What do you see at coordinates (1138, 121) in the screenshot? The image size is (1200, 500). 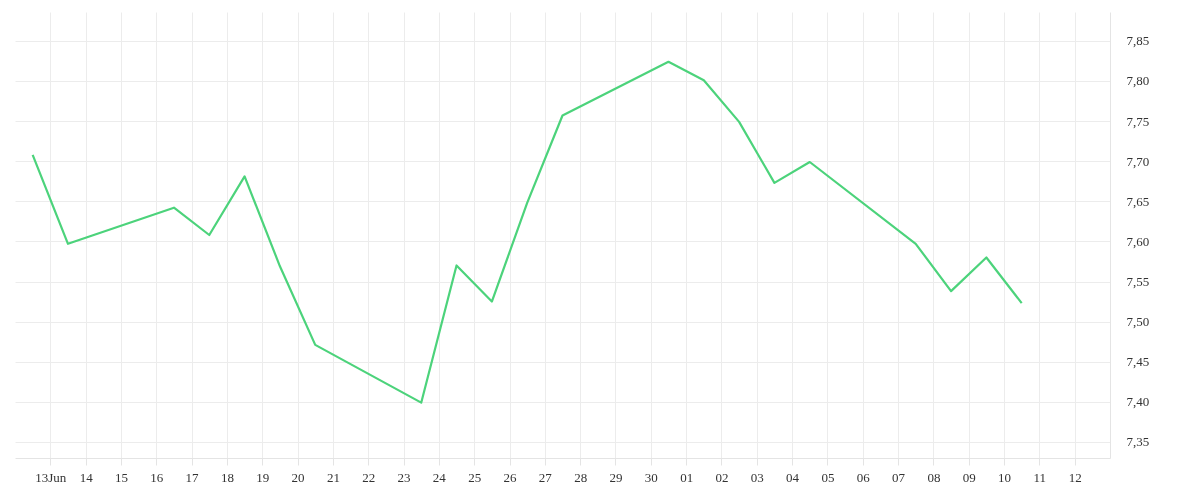 I see `y-tick-label: 7,75` at bounding box center [1138, 121].